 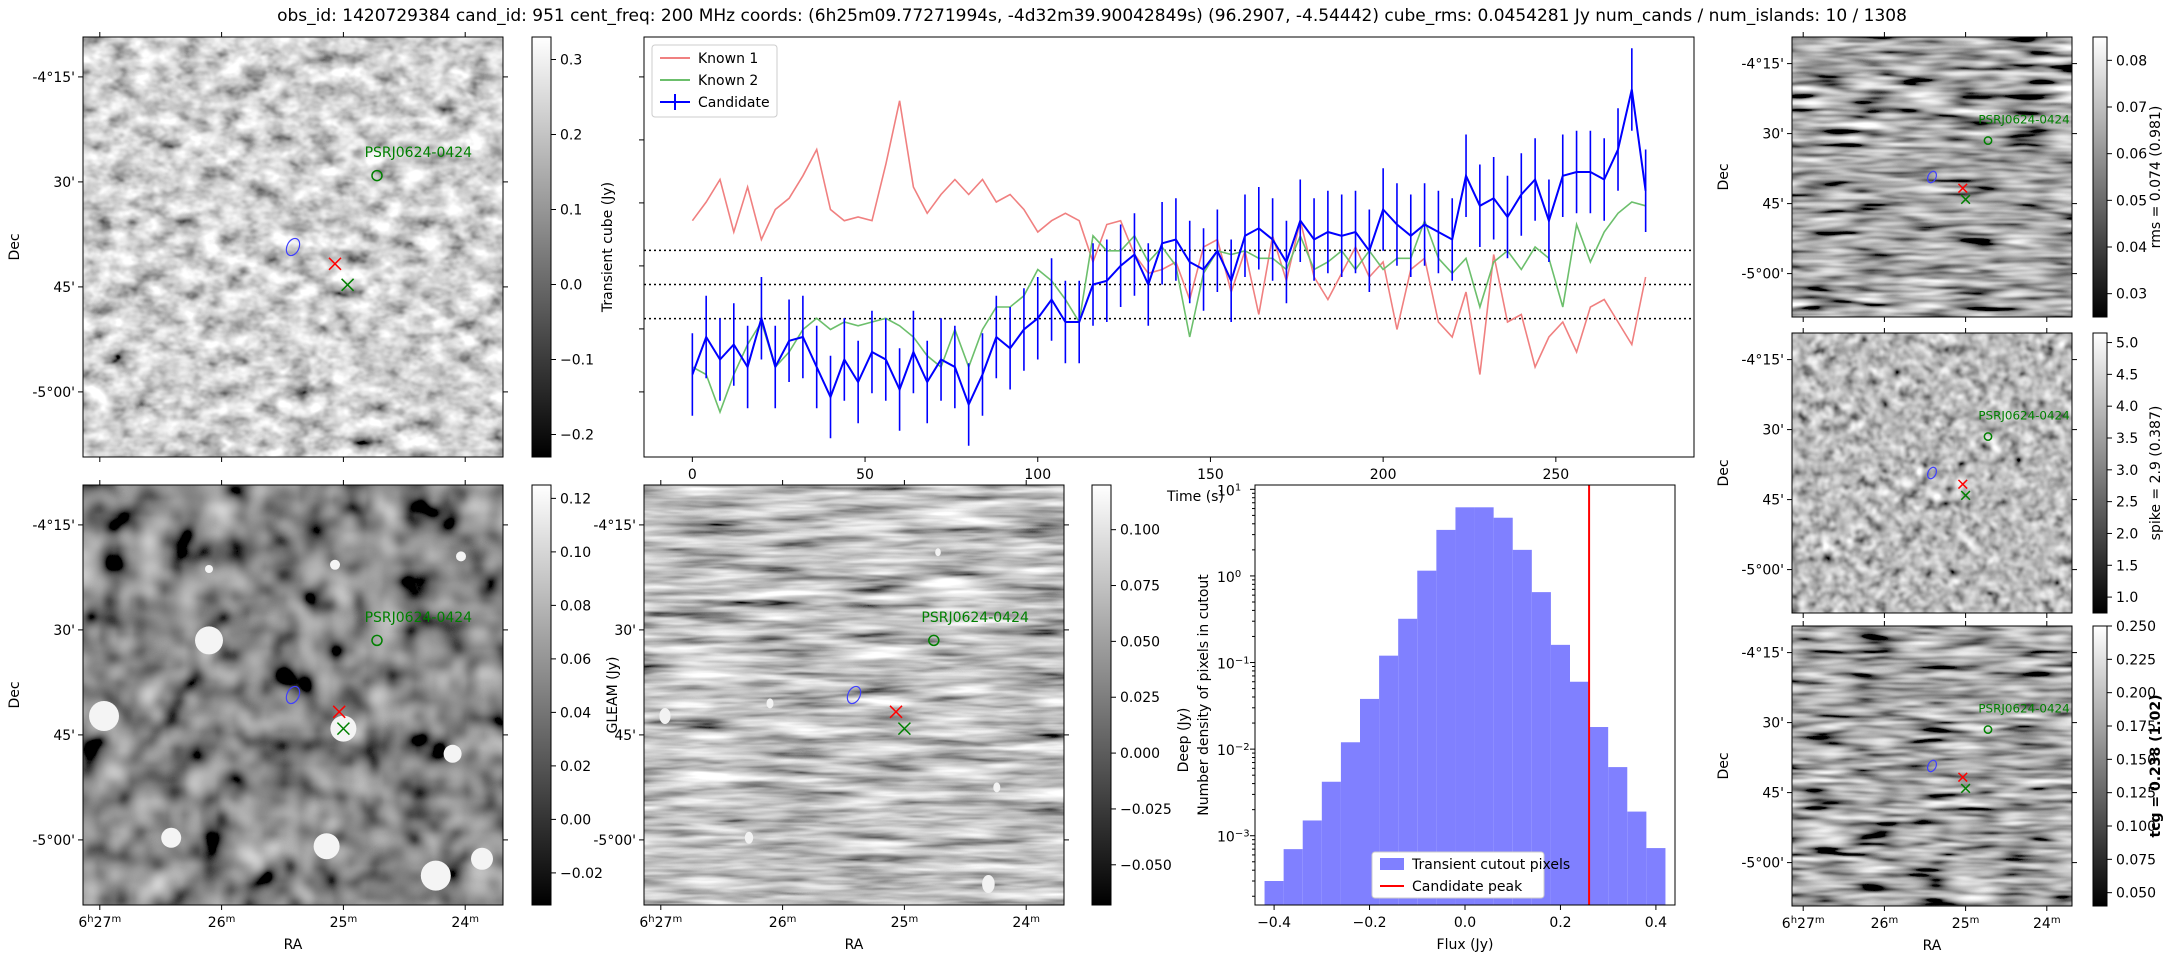 I want to click on transient-image, so click(x=317, y=247).